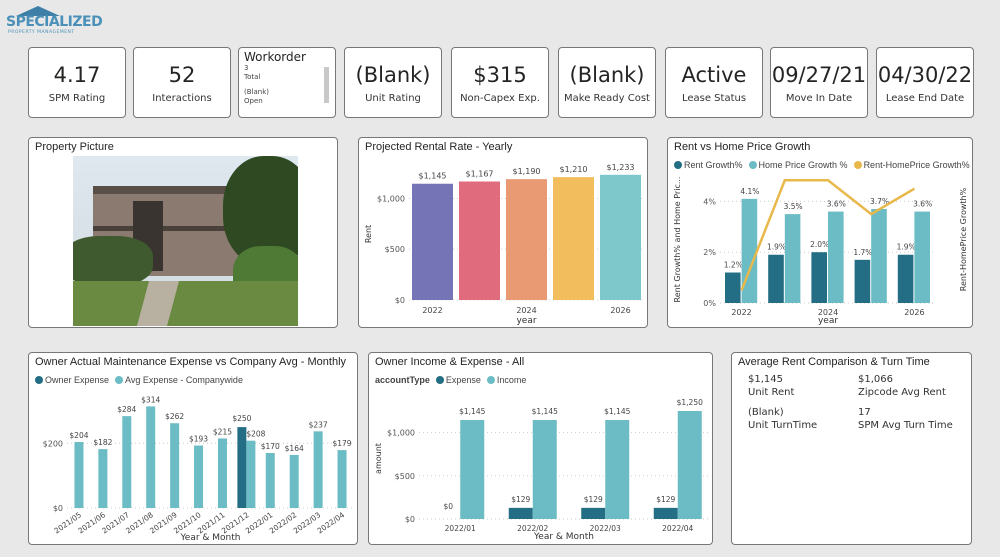 Image resolution: width=1000 pixels, height=557 pixels. What do you see at coordinates (241, 418) in the screenshot?
I see `data-label: $250` at bounding box center [241, 418].